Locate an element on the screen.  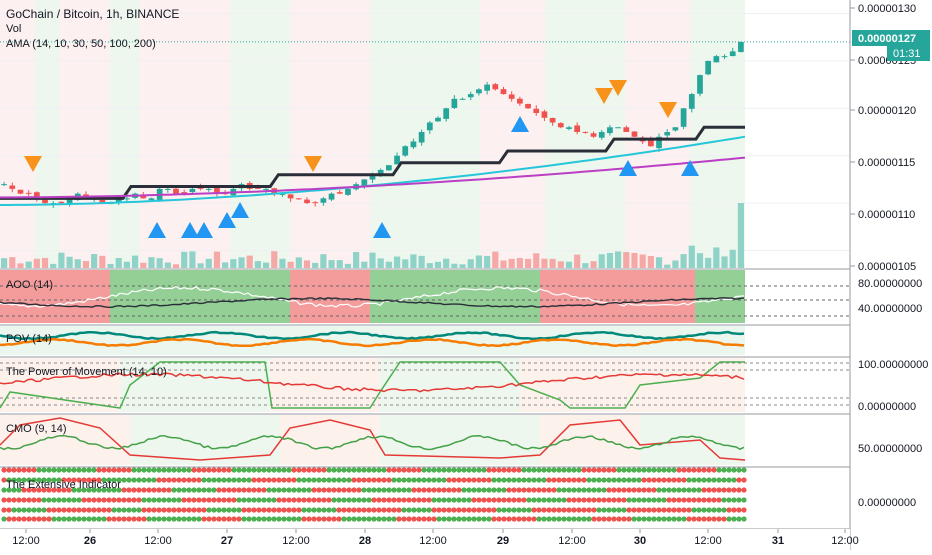
pov-label: POV (14) is located at coordinates (29, 339).